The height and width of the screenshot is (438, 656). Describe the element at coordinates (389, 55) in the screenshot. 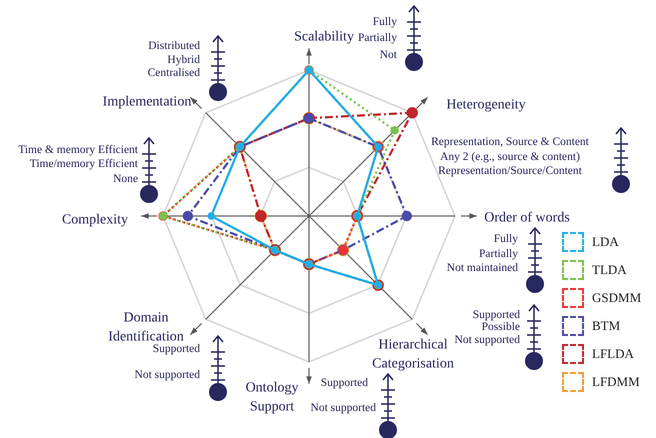

I see `text: Not` at that location.